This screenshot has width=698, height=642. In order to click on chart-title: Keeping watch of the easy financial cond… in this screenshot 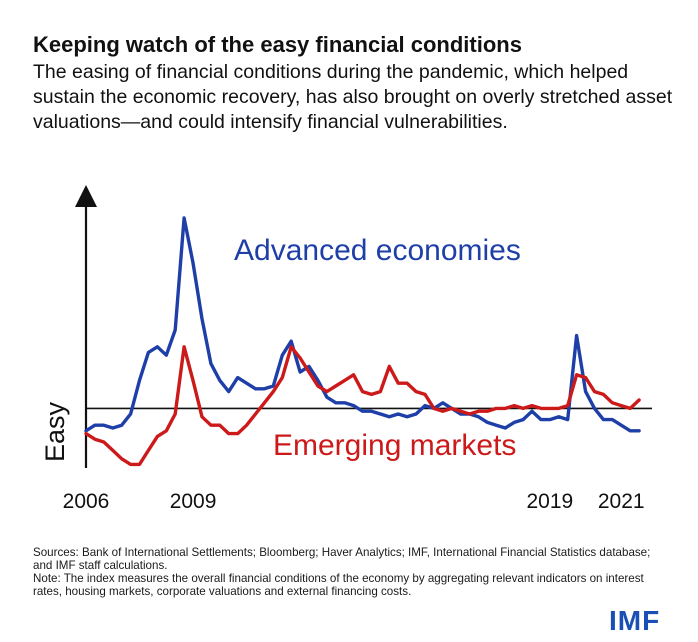, I will do `click(277, 44)`.